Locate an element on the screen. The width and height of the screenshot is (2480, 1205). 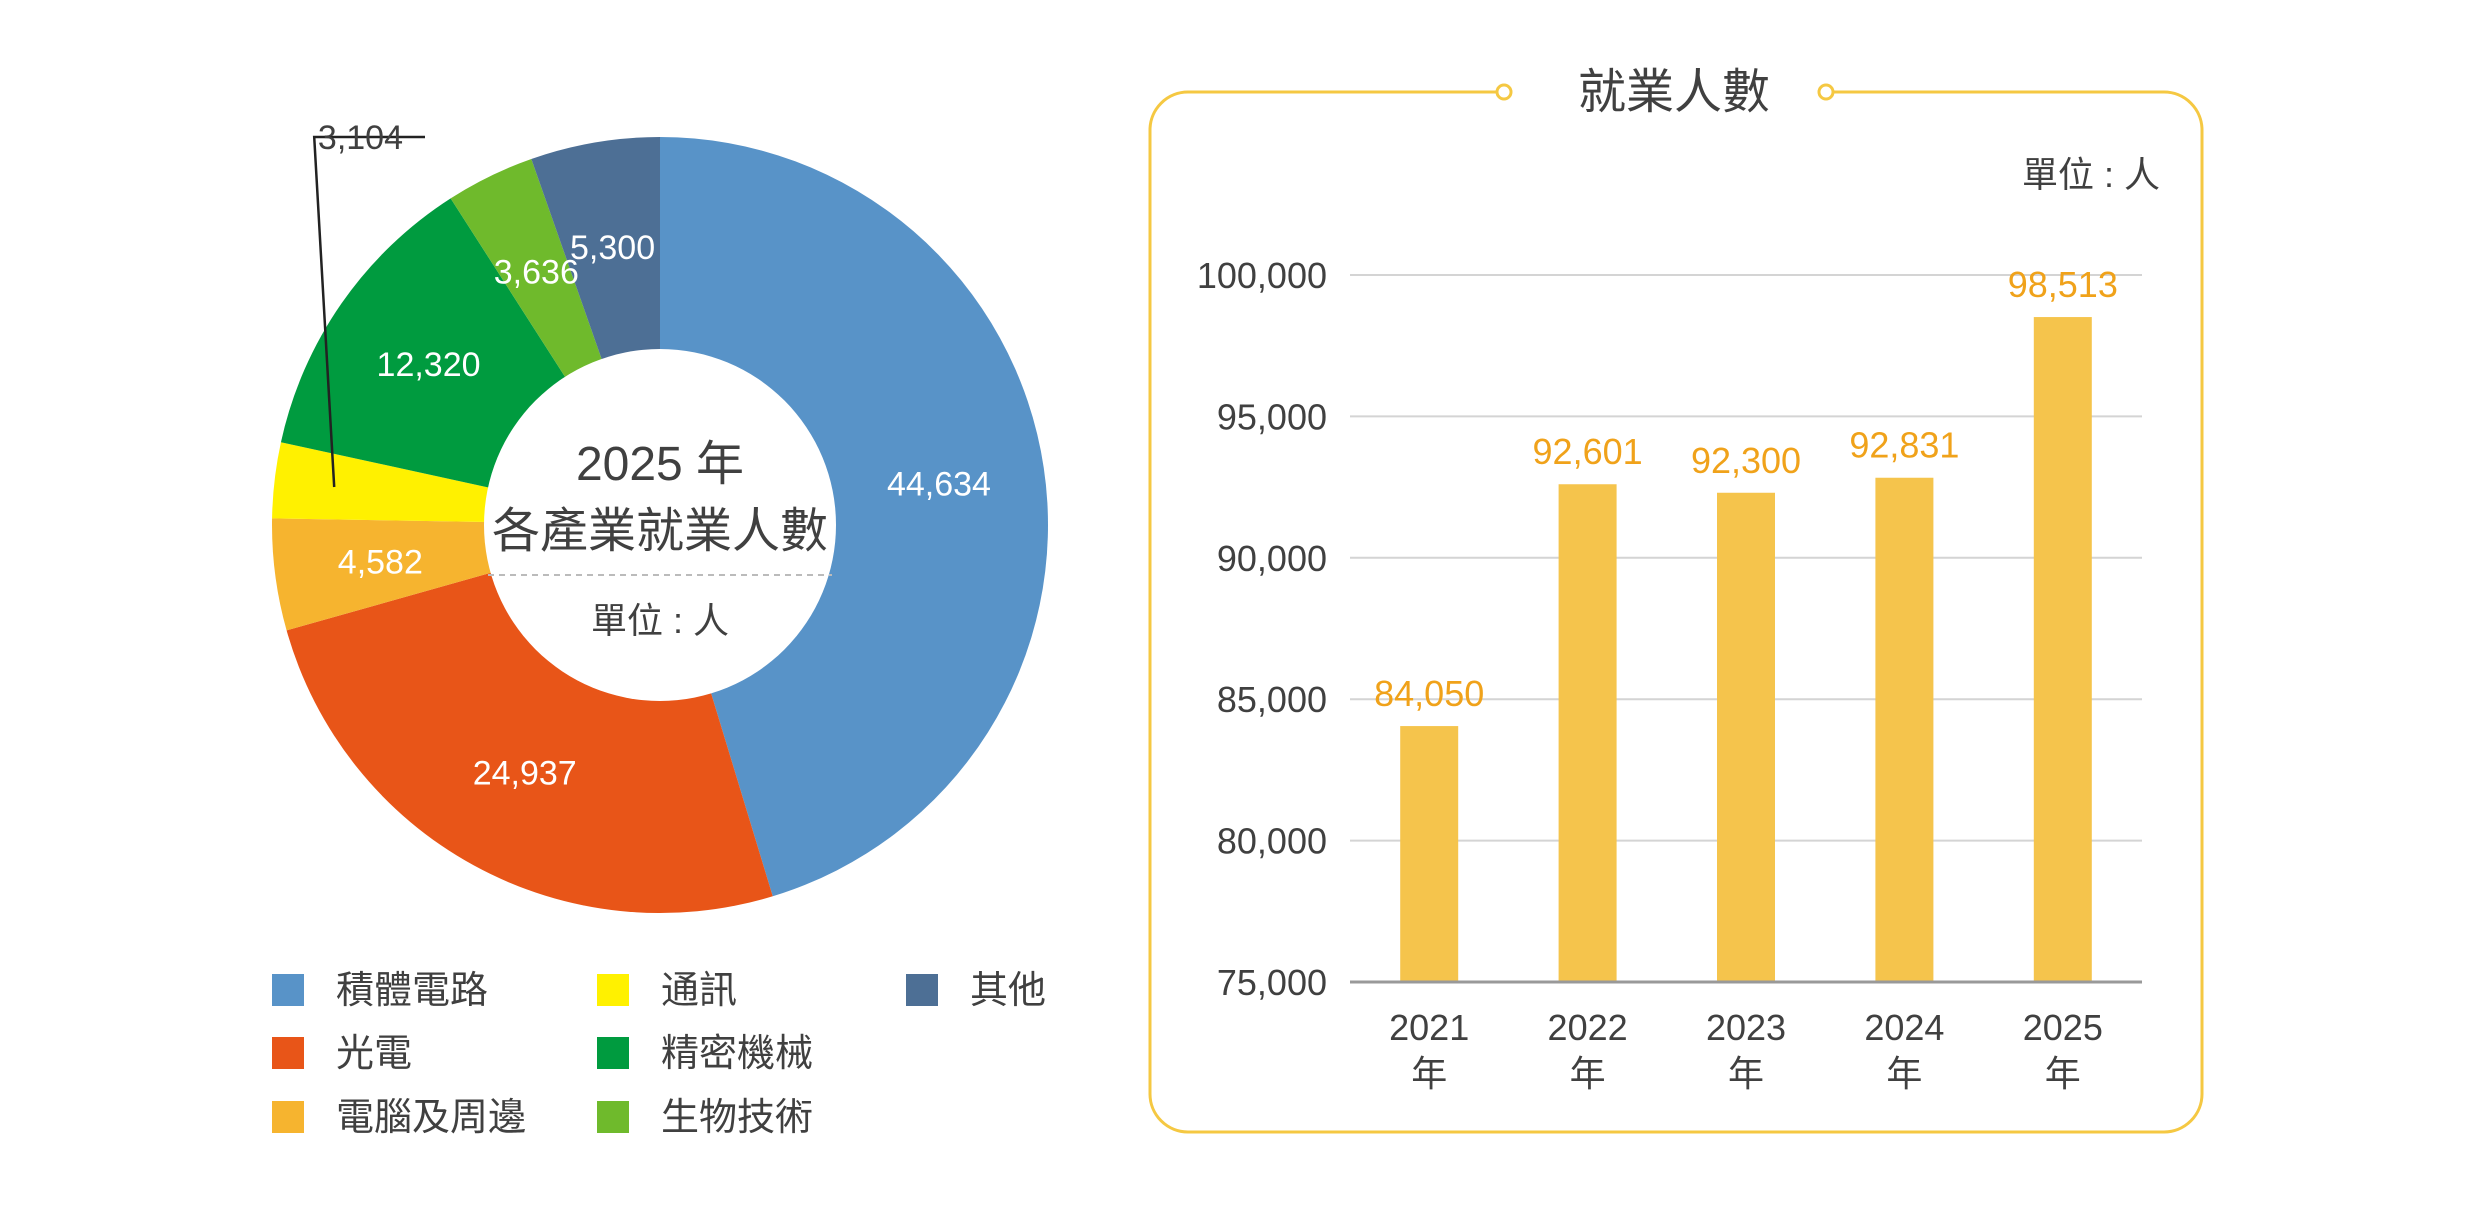
legend-label-1-0: 通訊 is located at coordinates (699, 991).